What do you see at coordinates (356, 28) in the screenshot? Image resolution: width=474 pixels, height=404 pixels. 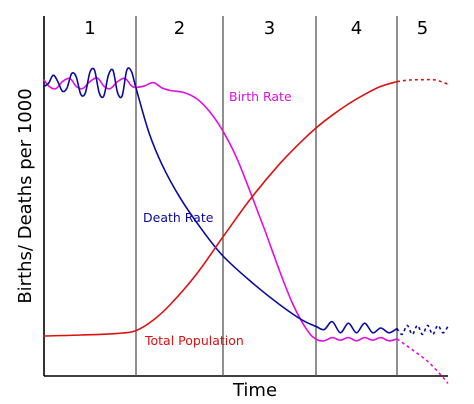 I see `stage-number: 4` at bounding box center [356, 28].